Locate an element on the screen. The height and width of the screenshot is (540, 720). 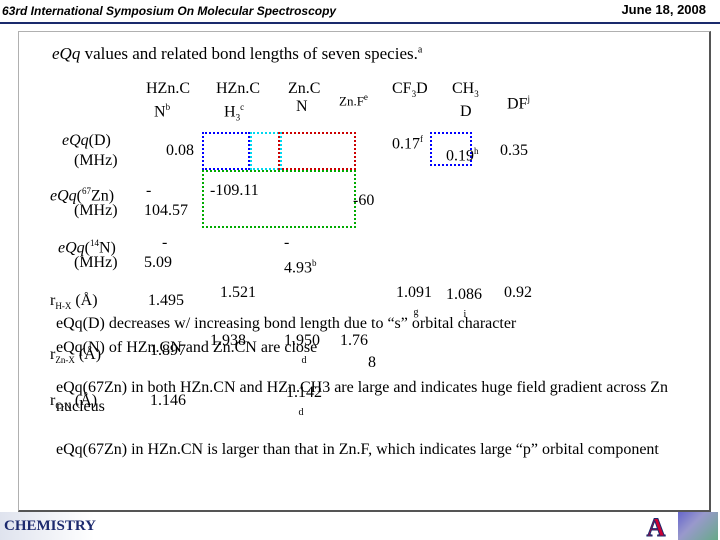
cell-rznx-znf: 1.76 is located at coordinates (354, 340).